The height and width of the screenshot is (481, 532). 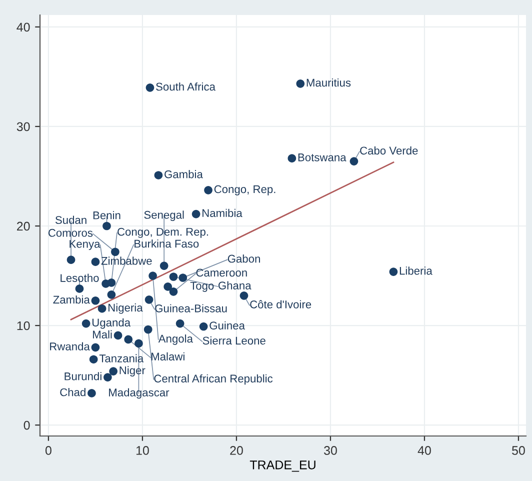 I want to click on annotation: Cameroon, so click(x=221, y=272).